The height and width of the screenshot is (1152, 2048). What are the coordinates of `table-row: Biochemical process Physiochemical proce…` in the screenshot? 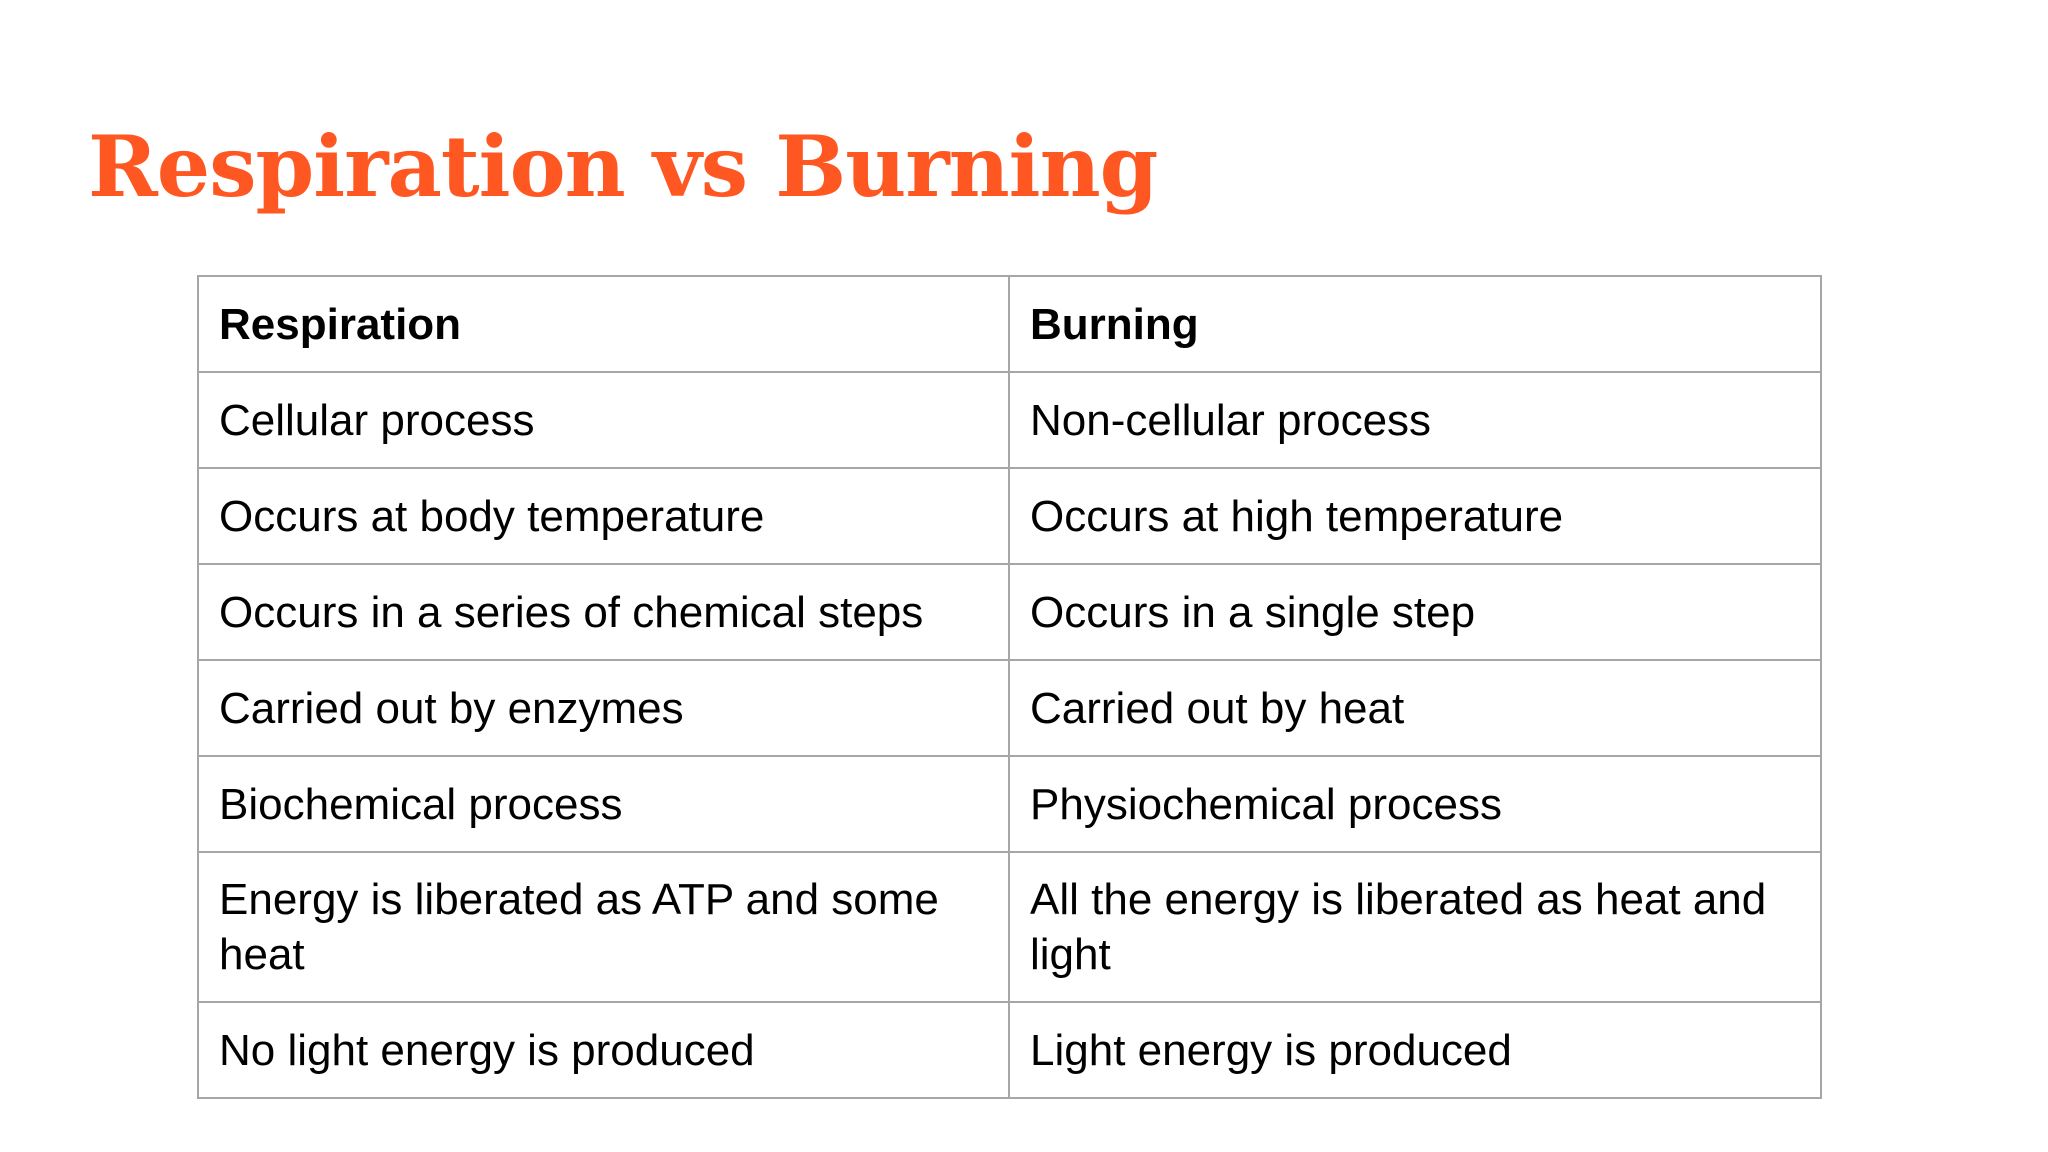 It's located at (1009, 804).